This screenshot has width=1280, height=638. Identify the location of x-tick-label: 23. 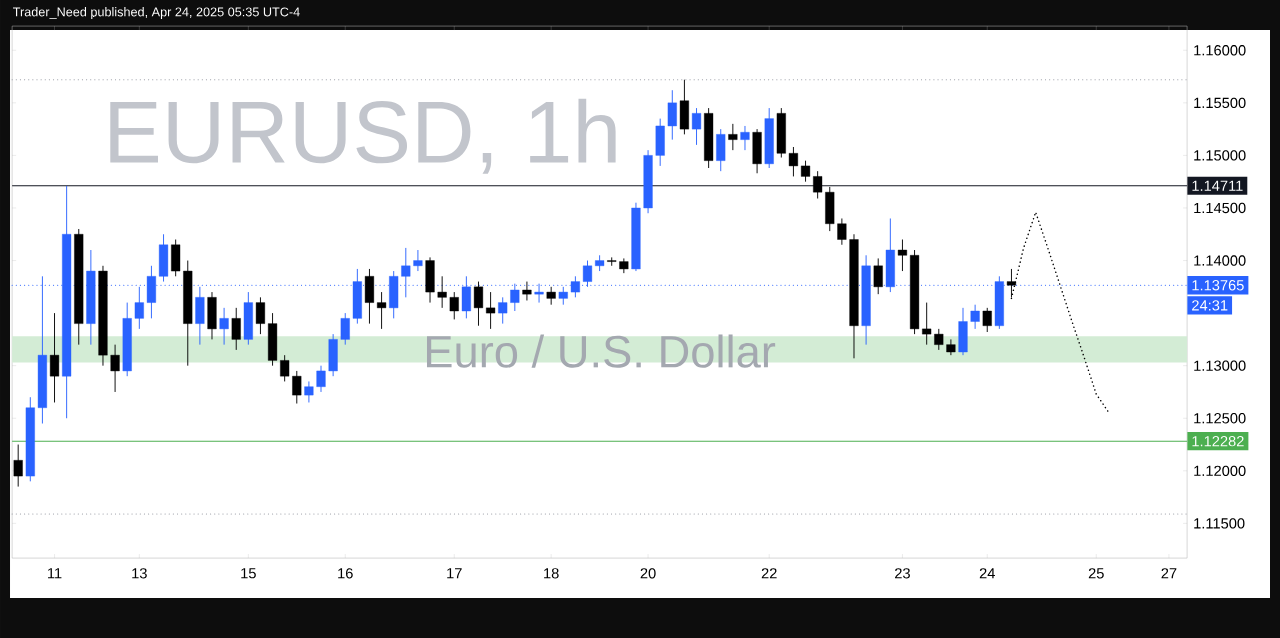
(902, 573).